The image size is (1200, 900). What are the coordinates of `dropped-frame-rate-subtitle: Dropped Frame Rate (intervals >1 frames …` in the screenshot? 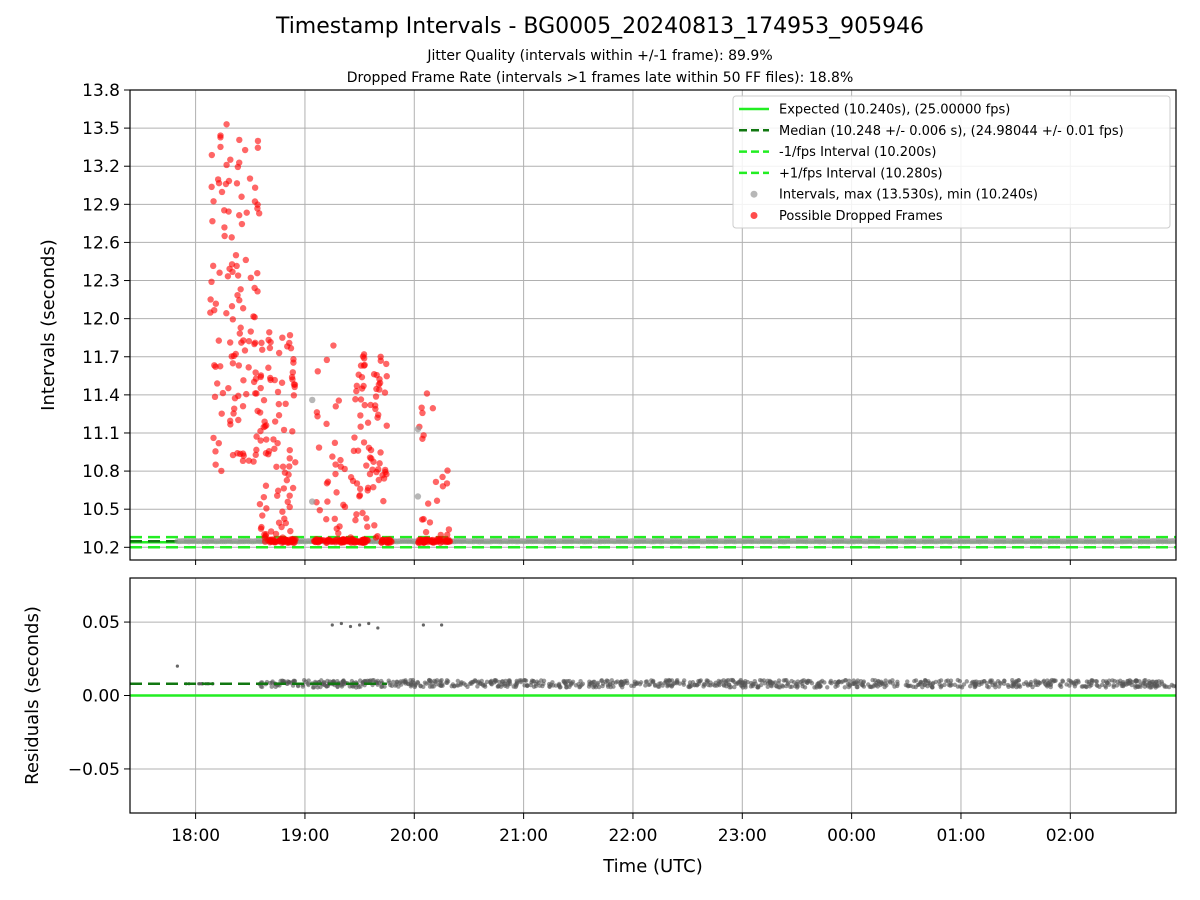 It's located at (600, 78).